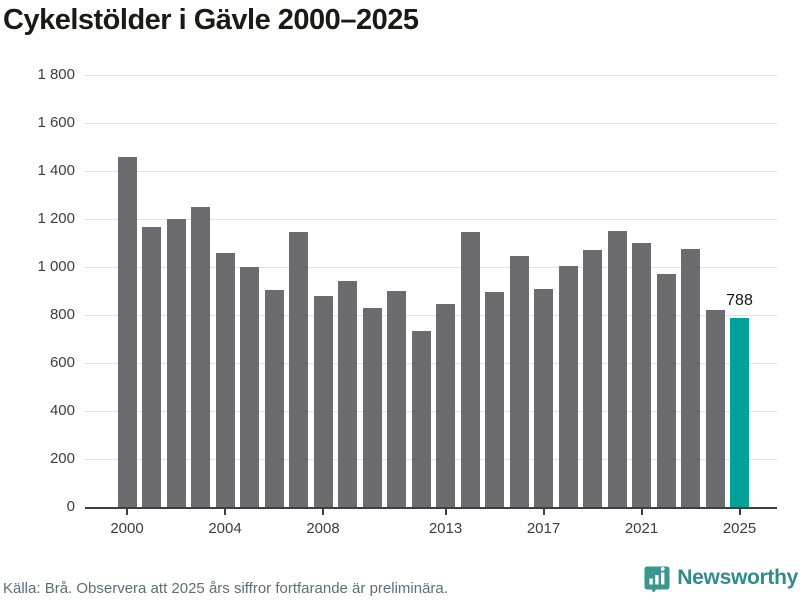 The height and width of the screenshot is (600, 800). What do you see at coordinates (641, 512) in the screenshot?
I see `x-tick-2021` at bounding box center [641, 512].